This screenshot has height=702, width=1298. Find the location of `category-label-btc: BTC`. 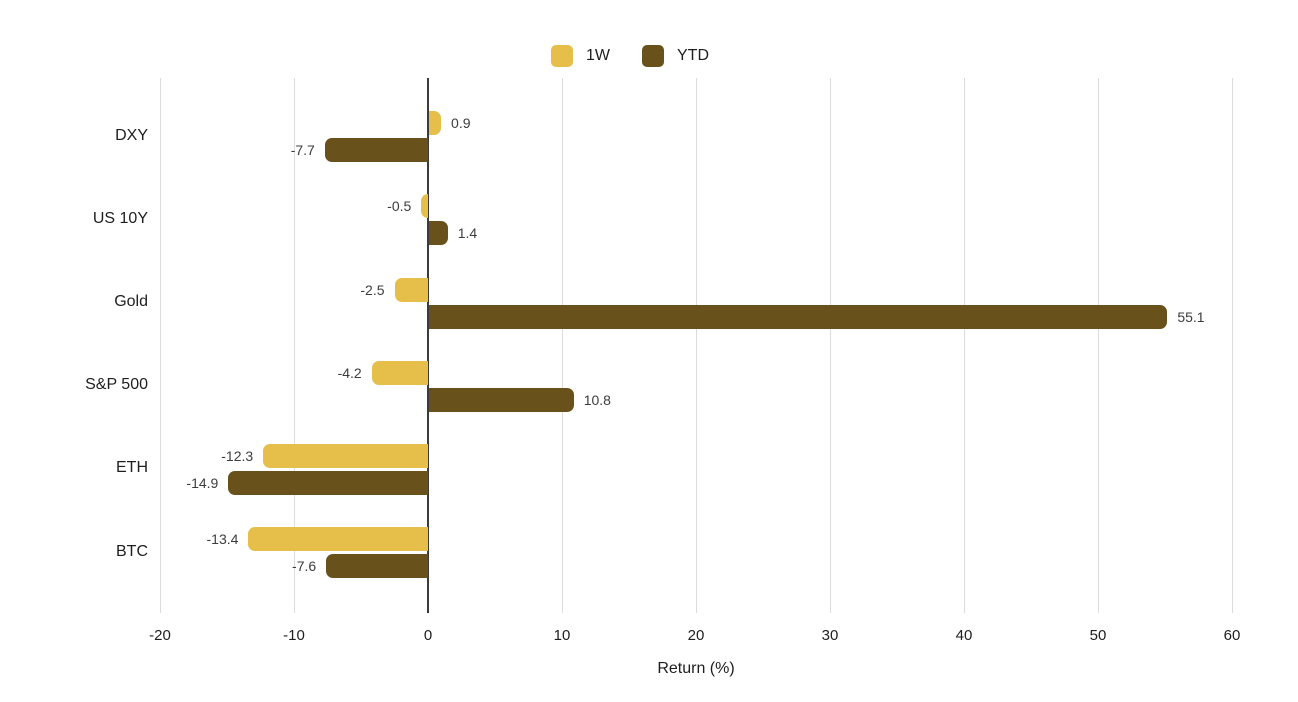

category-label-btc: BTC is located at coordinates (132, 551).